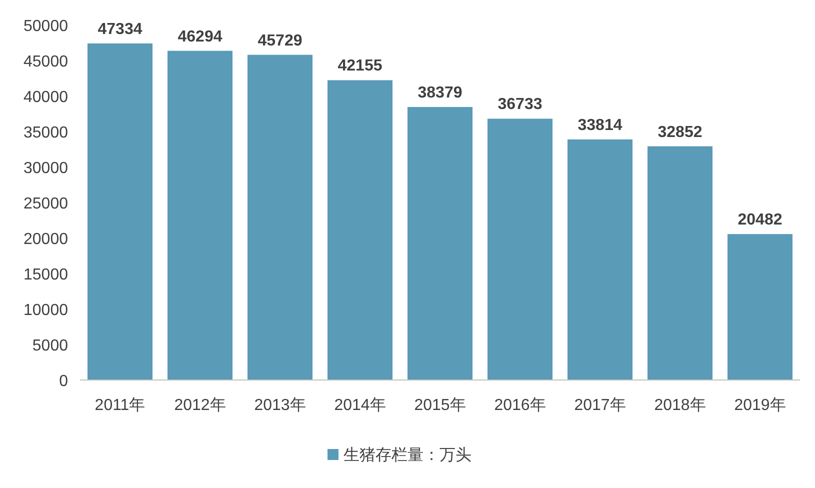 This screenshot has width=815, height=488. Describe the element at coordinates (200, 405) in the screenshot. I see `x-tick-label: 2012年` at that location.